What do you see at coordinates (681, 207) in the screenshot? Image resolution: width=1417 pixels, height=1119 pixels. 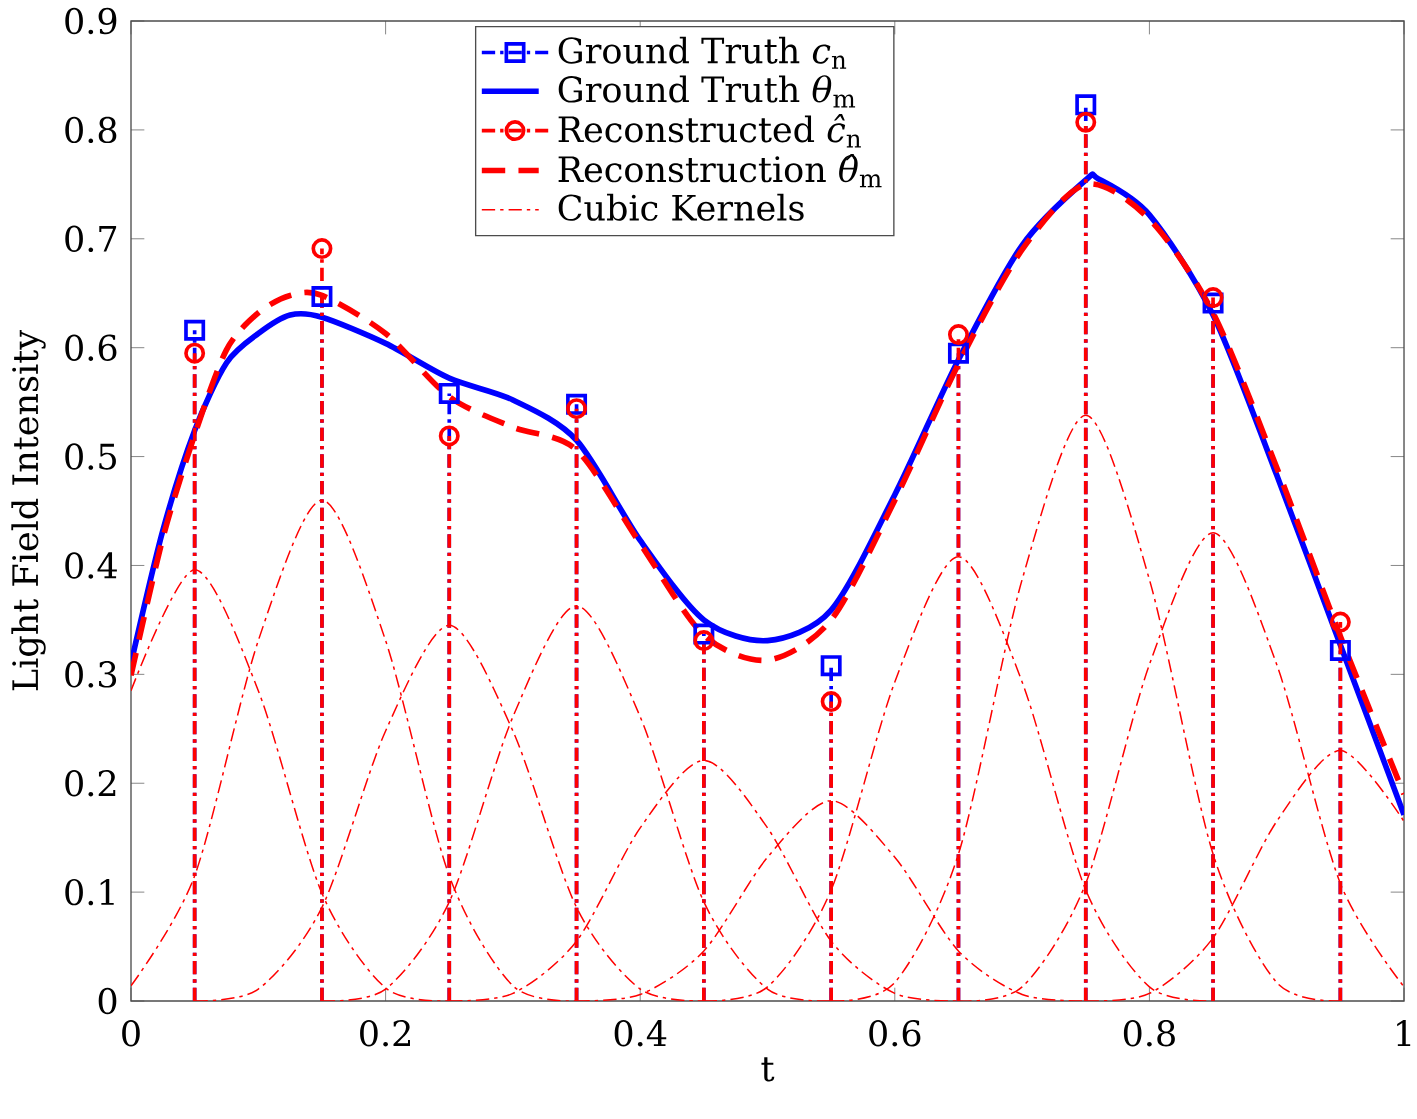 I see `legend-label: Cubic Kernels` at bounding box center [681, 207].